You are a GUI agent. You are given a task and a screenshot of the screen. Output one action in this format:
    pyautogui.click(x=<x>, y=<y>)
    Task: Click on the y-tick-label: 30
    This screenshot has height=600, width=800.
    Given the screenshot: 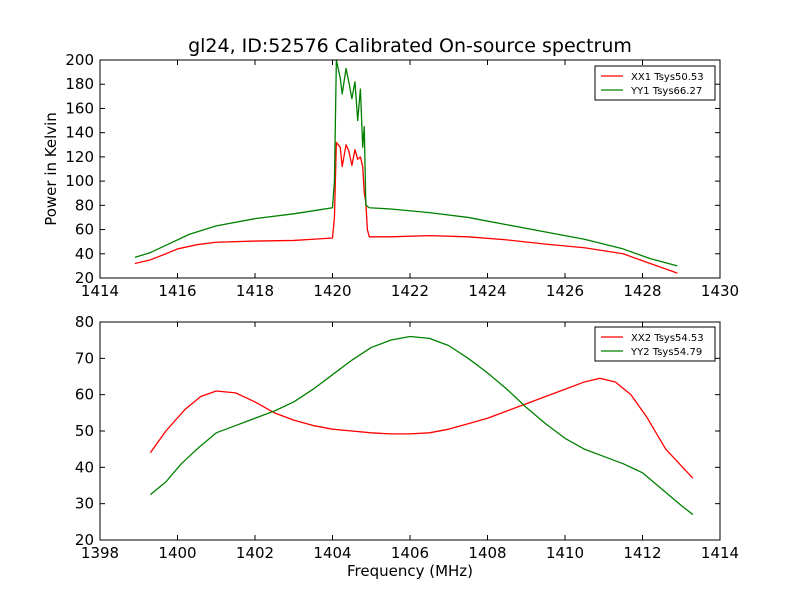 What is the action you would take?
    pyautogui.click(x=84, y=504)
    